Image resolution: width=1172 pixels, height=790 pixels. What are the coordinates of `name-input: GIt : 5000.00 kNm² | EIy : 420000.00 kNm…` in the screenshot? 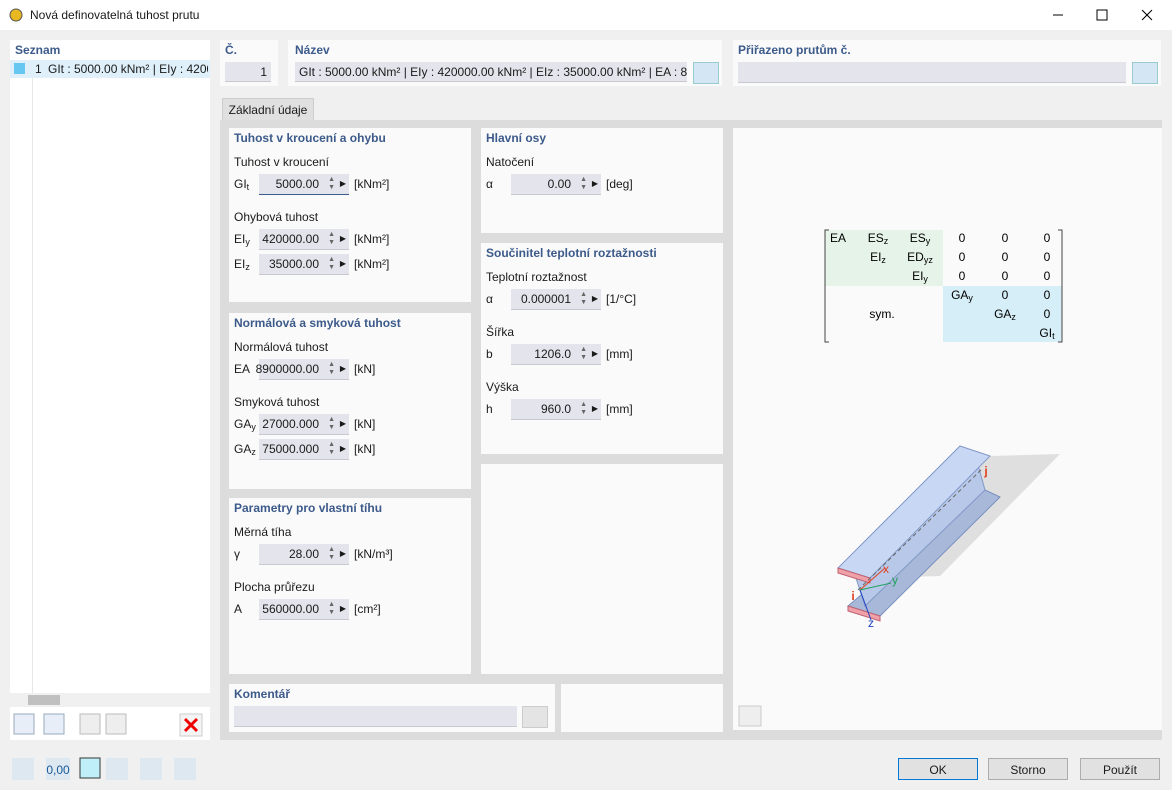 It's located at (491, 72).